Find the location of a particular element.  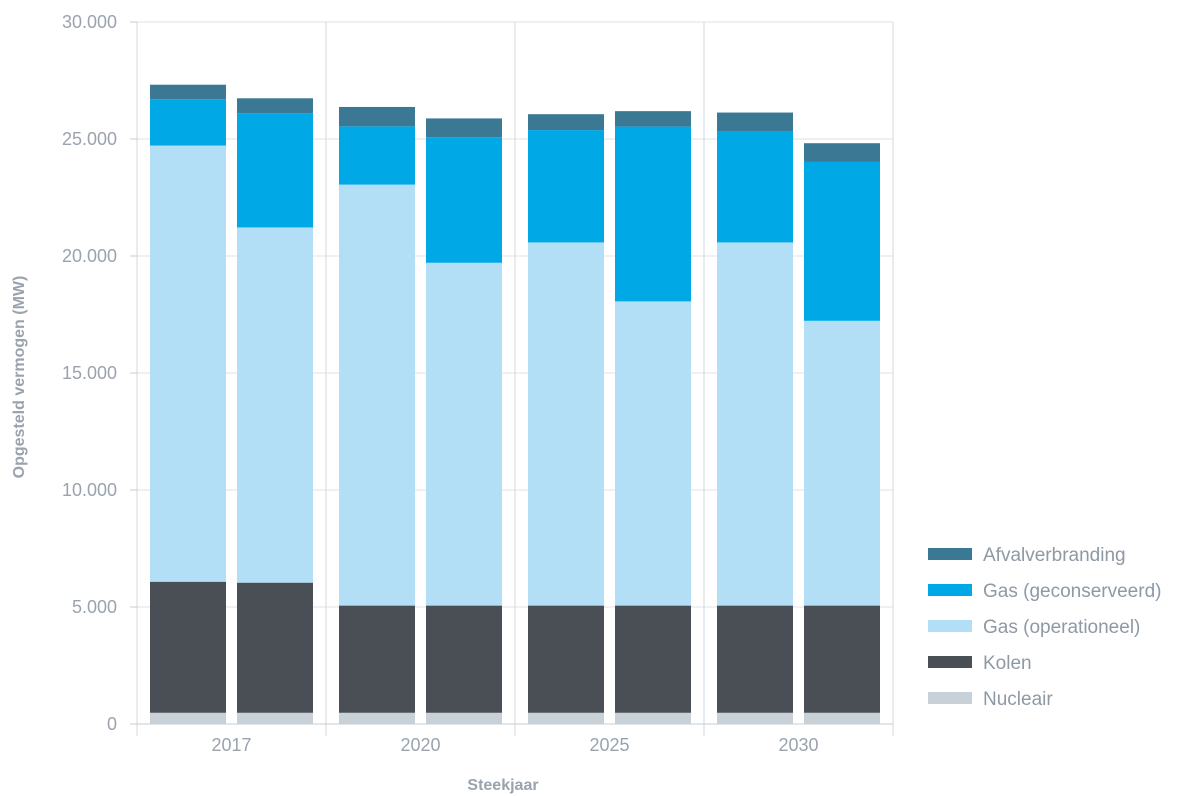

legend-label: Gas (geconserveerd) is located at coordinates (1072, 591).